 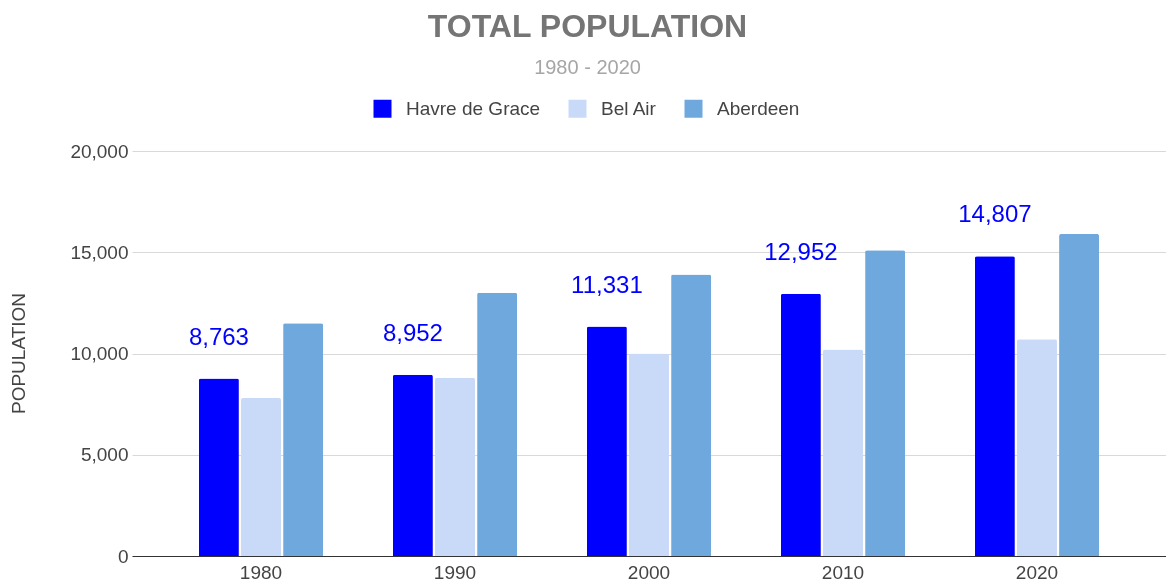 I want to click on y-tick-label: 5,000, so click(x=104, y=455).